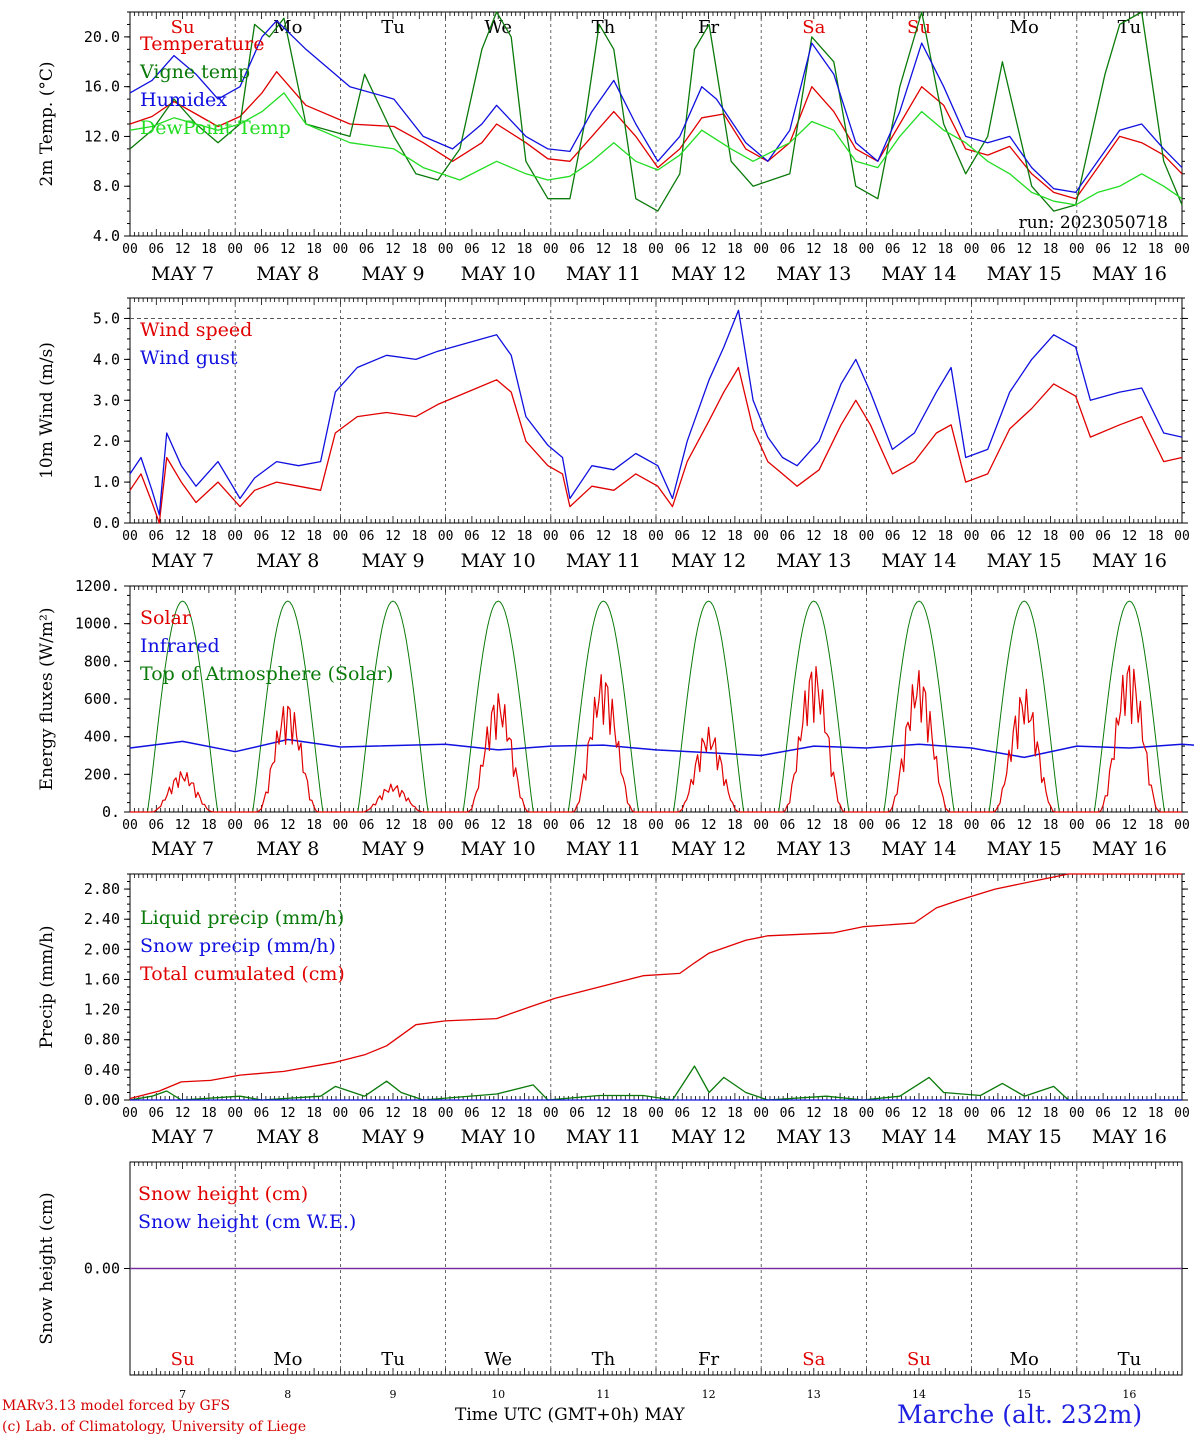 The height and width of the screenshot is (1440, 1194). Describe the element at coordinates (102, 1040) in the screenshot. I see `y-tick-label: 0.80` at that location.